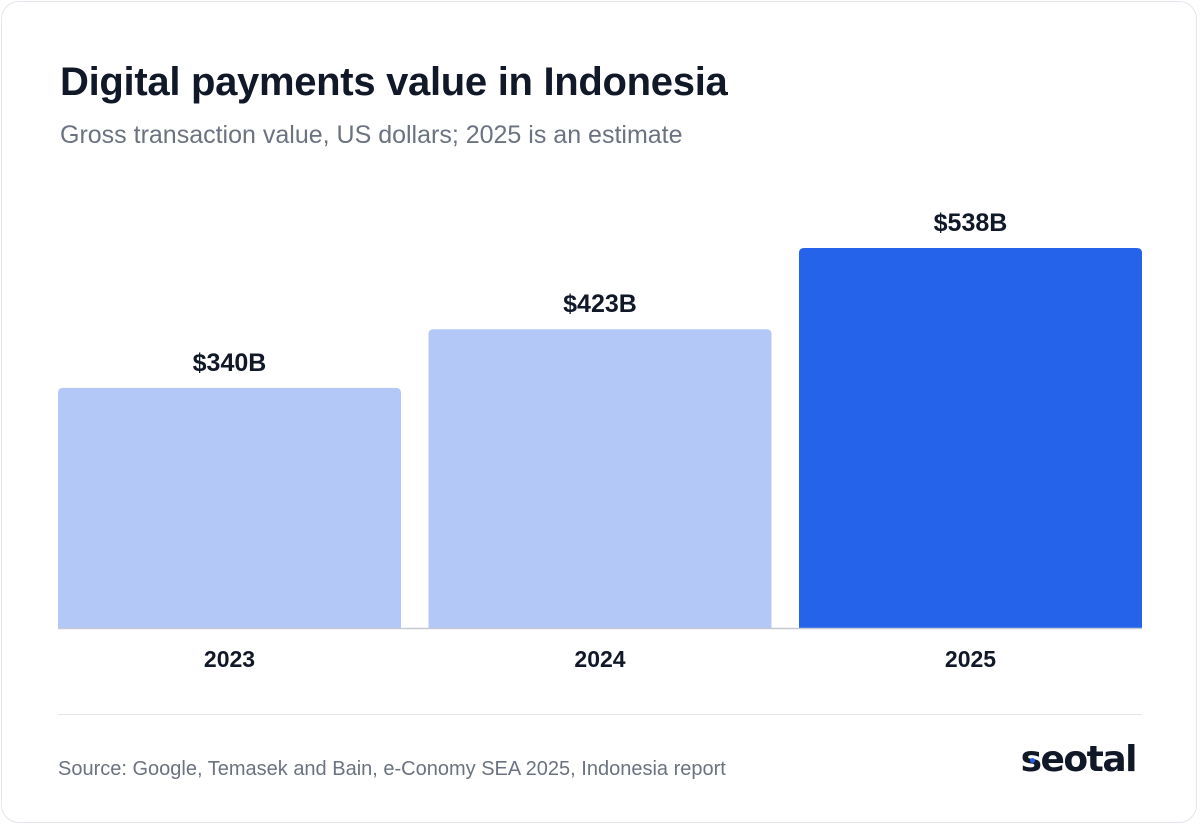 The image size is (1200, 826). I want to click on x-tick-label-2025: 2025, so click(970, 659).